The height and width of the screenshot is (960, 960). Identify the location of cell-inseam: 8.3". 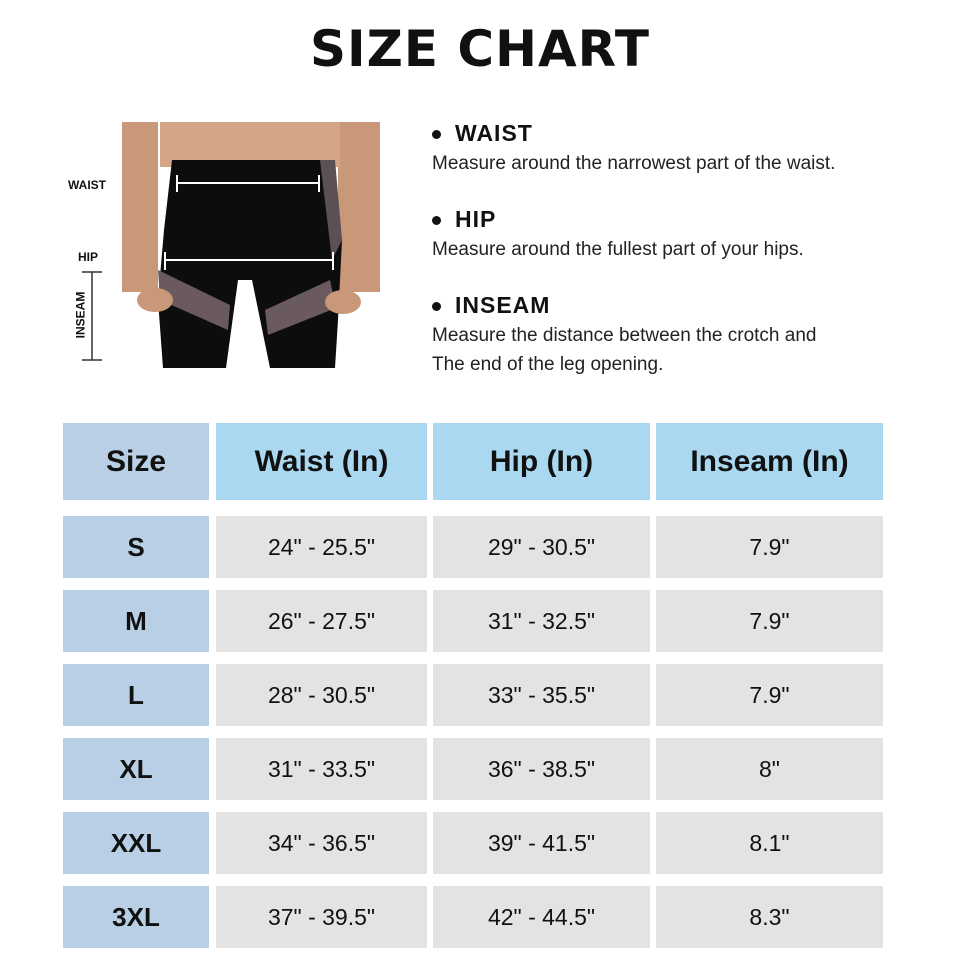
(769, 917).